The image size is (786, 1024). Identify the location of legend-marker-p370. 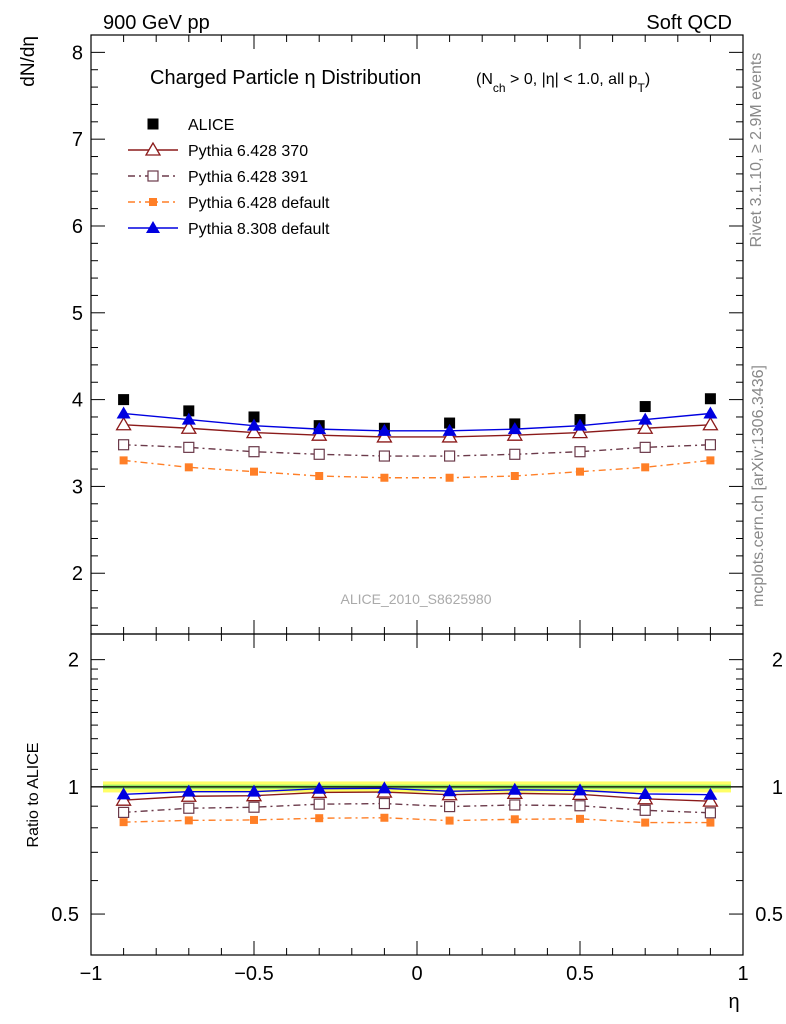
(153, 148).